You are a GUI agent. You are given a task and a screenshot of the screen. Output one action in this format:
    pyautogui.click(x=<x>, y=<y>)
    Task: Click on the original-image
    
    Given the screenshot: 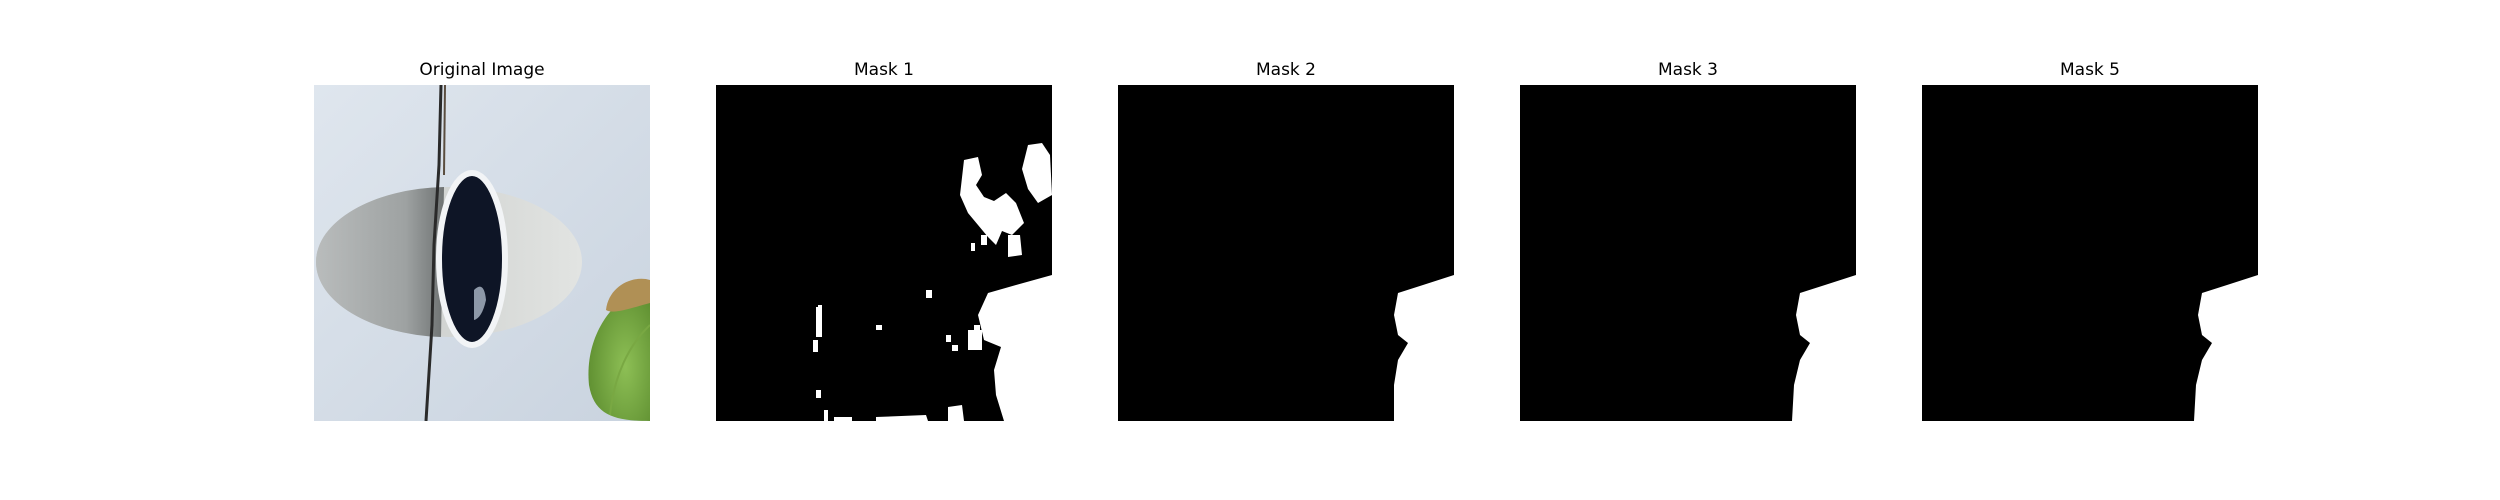 What is the action you would take?
    pyautogui.click(x=482, y=253)
    